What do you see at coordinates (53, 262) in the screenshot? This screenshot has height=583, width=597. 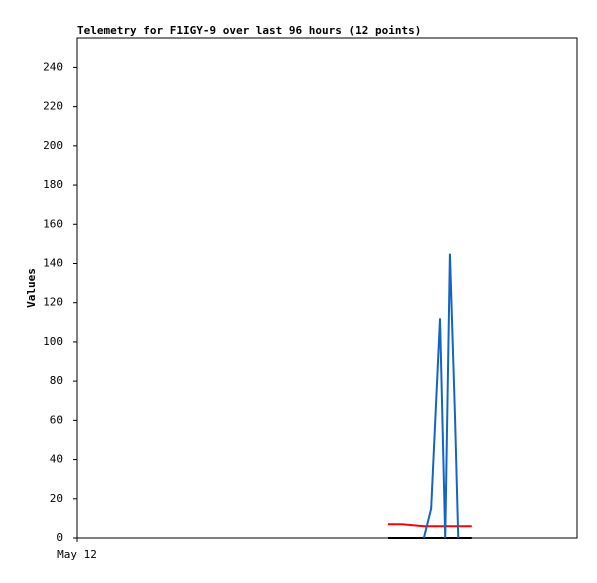 I see `y-tick-label: 140` at bounding box center [53, 262].